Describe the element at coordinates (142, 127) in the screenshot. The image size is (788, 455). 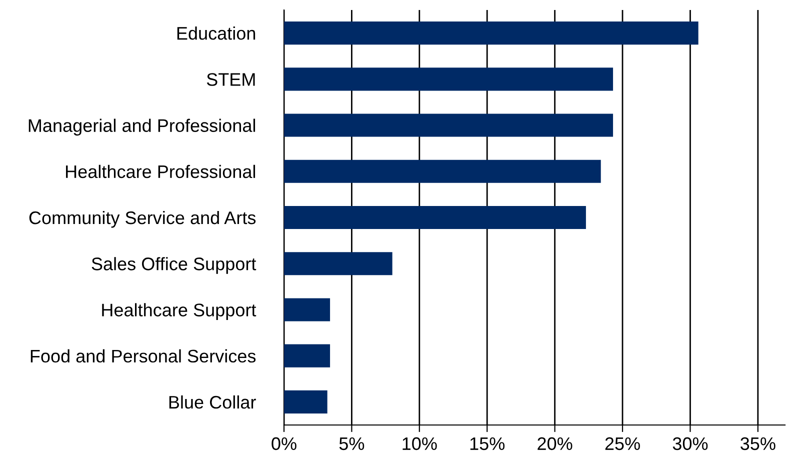
I see `y-tick-label: Managerial and Professional` at that location.